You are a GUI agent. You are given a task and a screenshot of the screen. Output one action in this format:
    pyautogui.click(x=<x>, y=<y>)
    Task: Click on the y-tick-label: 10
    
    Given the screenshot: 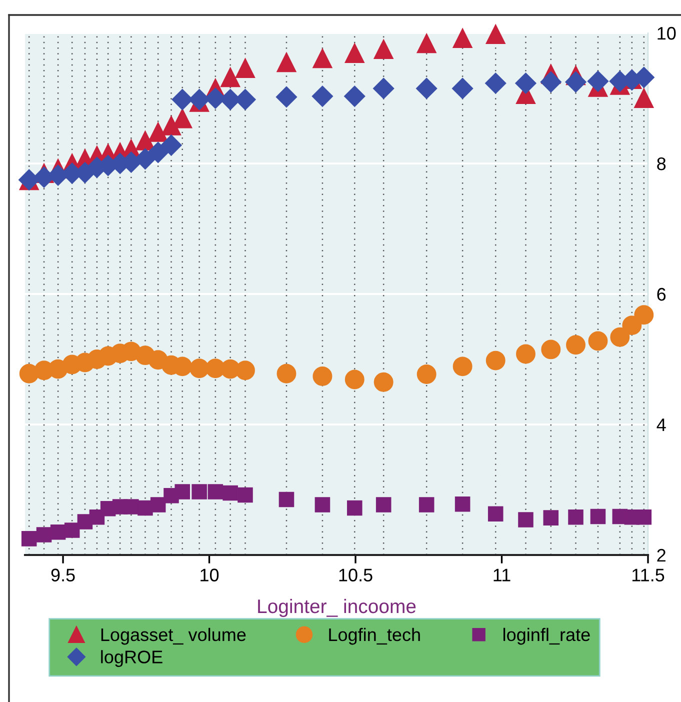 What is the action you would take?
    pyautogui.click(x=667, y=33)
    